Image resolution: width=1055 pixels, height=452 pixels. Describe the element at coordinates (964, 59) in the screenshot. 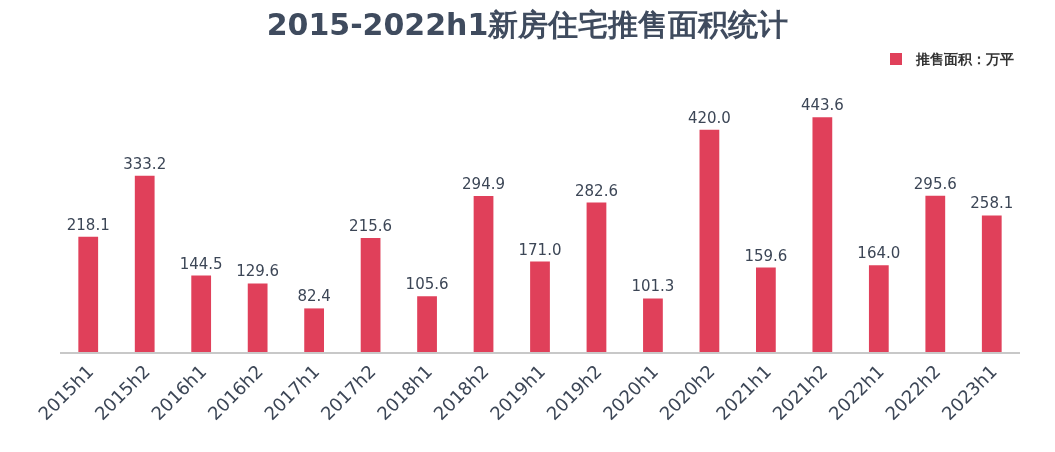

I see `legend-label: 推售面积：万平` at that location.